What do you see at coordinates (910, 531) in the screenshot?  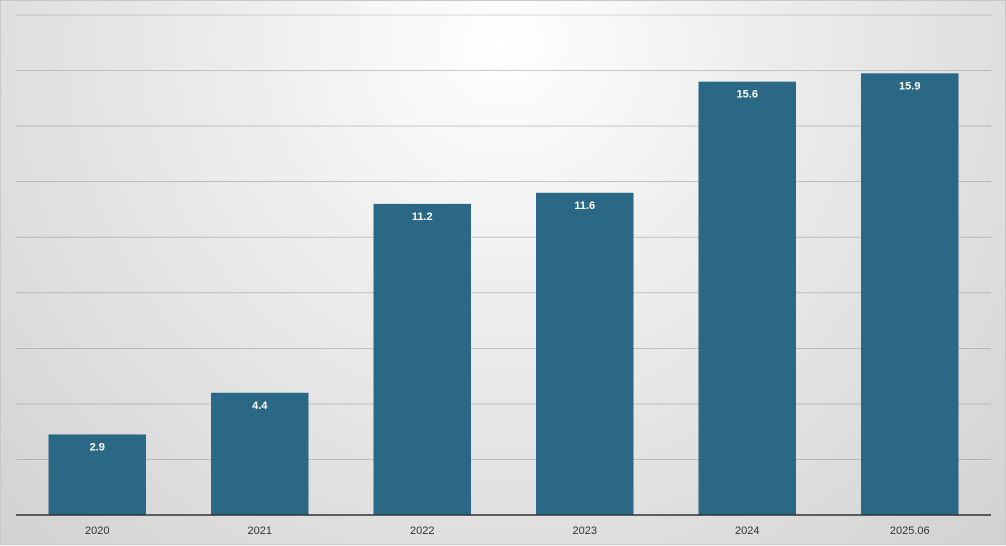 I see `x-tick-label: 2025.06` at bounding box center [910, 531].